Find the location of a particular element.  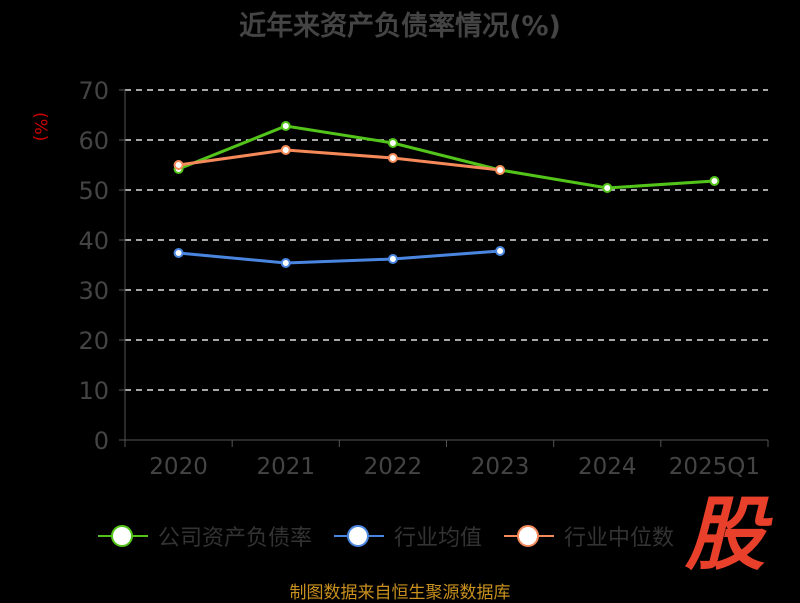

legend-label: 公司资产负债率 is located at coordinates (235, 538).